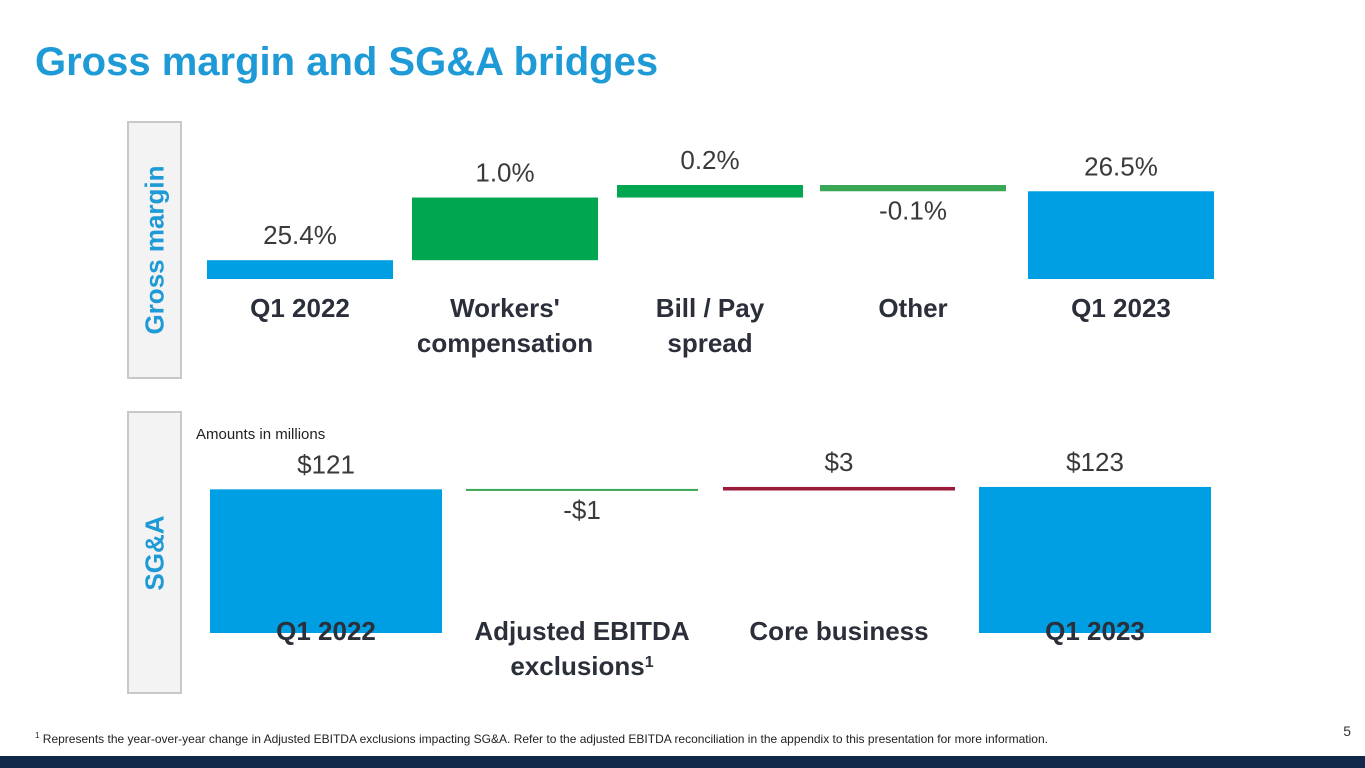 The image size is (1365, 768). What do you see at coordinates (581, 666) in the screenshot?
I see `chart2-category-label-2-2: exclusions1` at bounding box center [581, 666].